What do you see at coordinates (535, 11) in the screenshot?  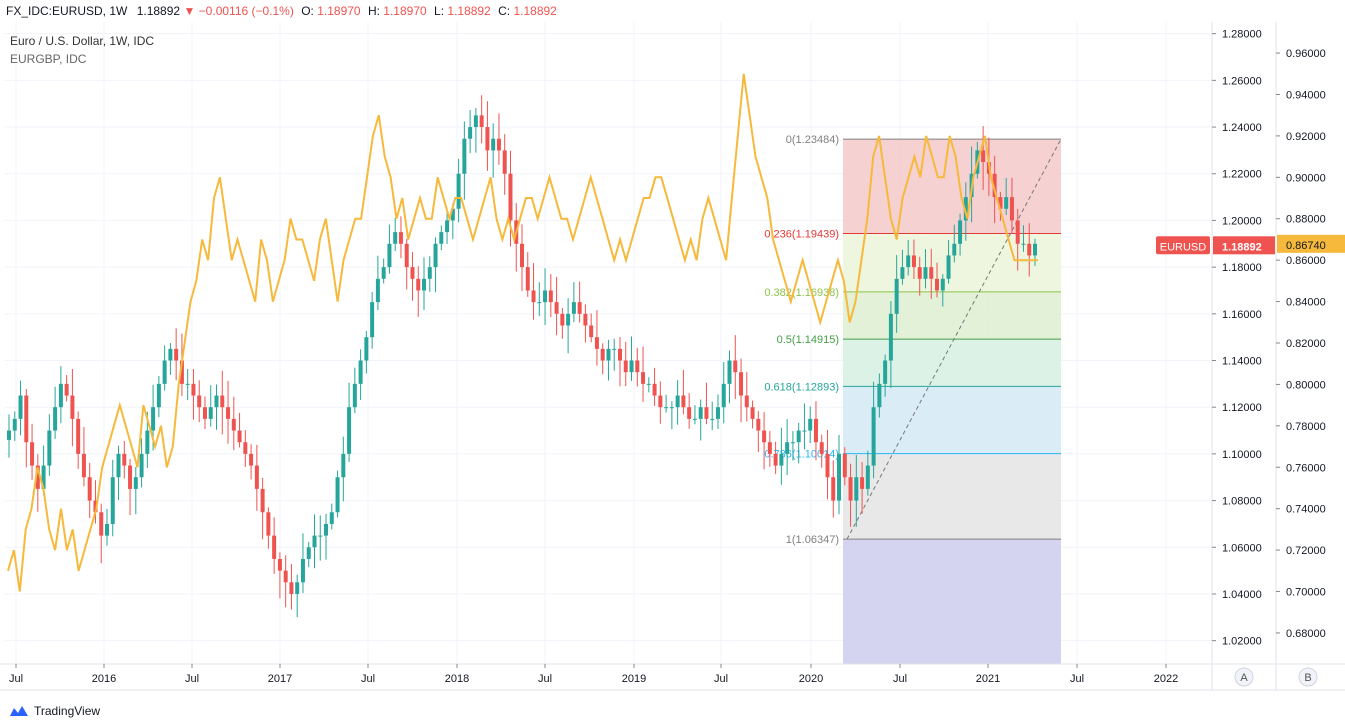 I see `close-value: 1.18892` at bounding box center [535, 11].